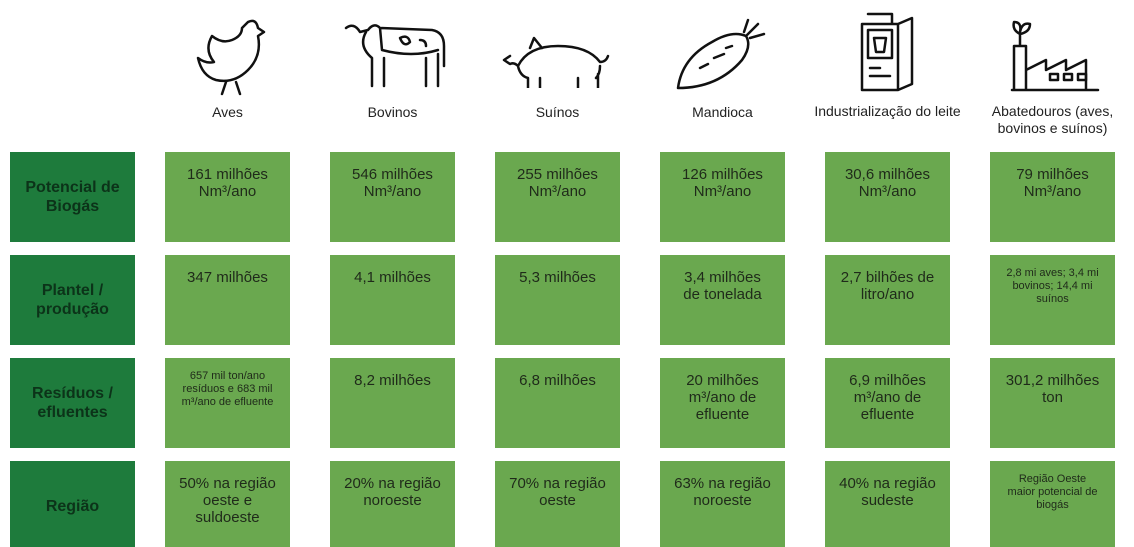 The width and height of the screenshot is (1134, 547). What do you see at coordinates (72, 403) in the screenshot?
I see `row-label: Resíduos / efluentes` at bounding box center [72, 403].